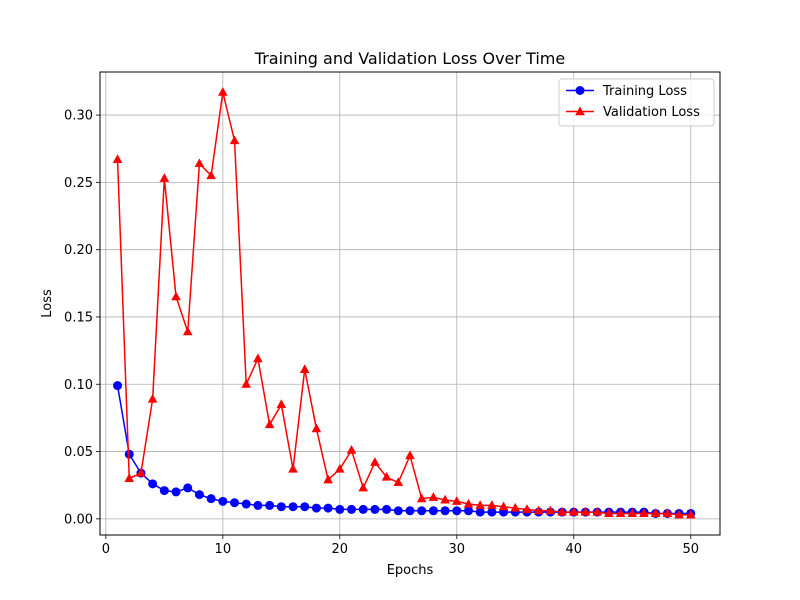 This screenshot has height=600, width=800. Describe the element at coordinates (457, 549) in the screenshot. I see `x-tick-label: 30` at that location.